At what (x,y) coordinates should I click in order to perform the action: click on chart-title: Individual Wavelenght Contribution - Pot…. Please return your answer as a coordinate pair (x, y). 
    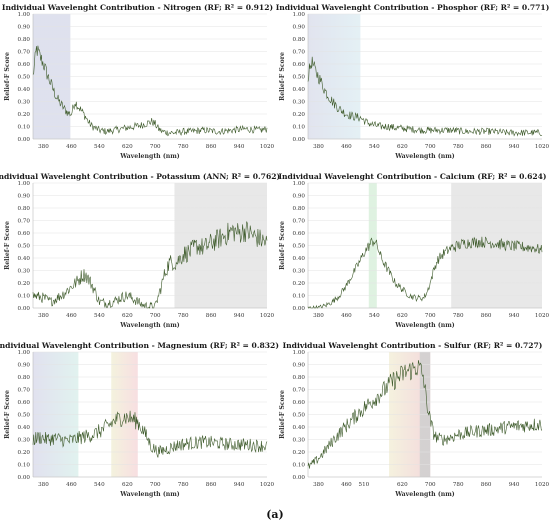
    Looking at the image, I should click on (140, 176).